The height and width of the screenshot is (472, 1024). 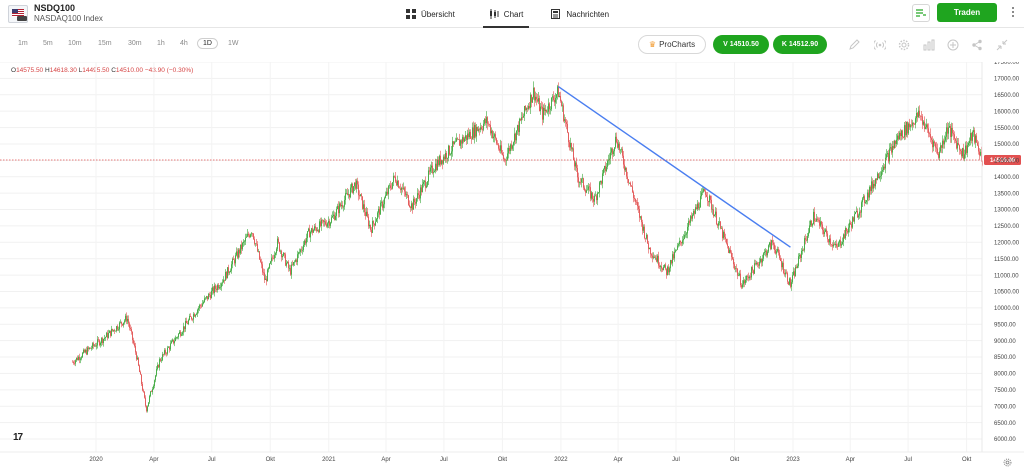 I want to click on bar-chart-icon, so click(x=929, y=45).